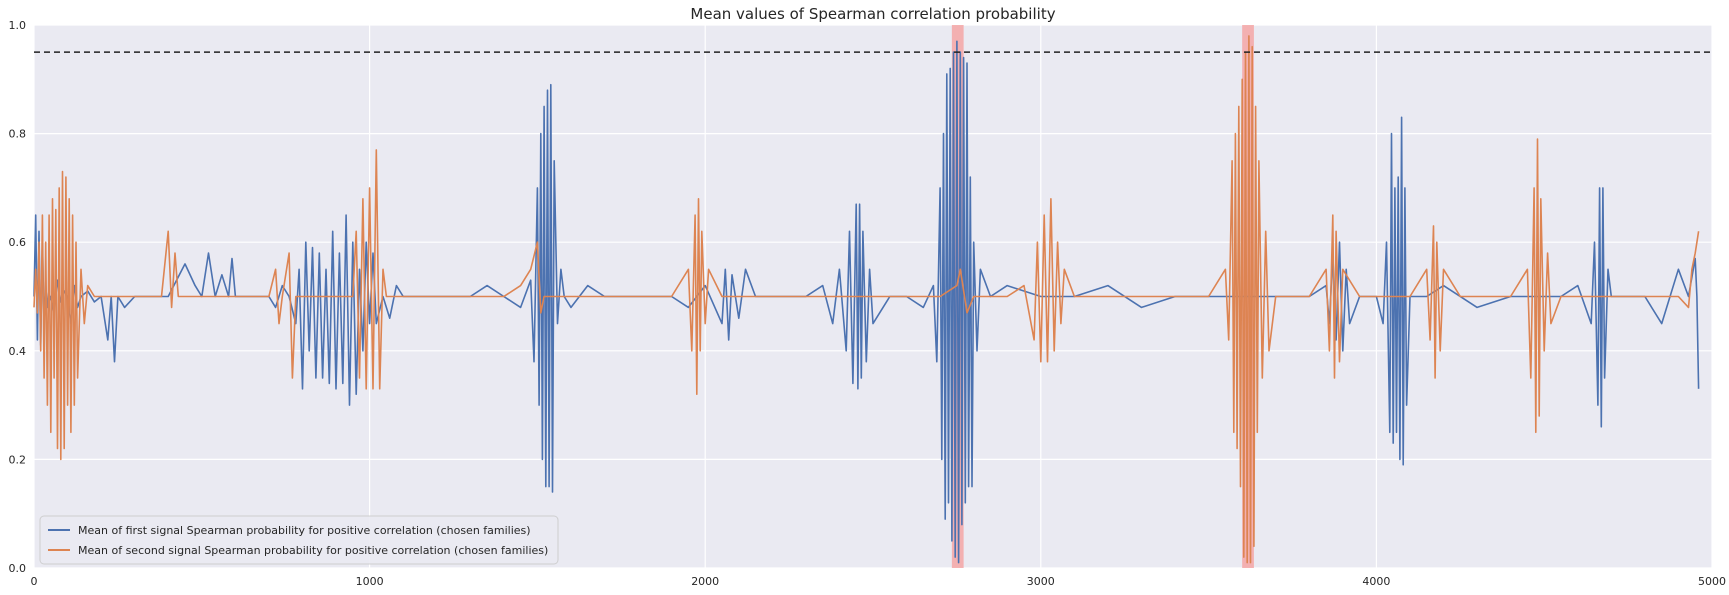 The width and height of the screenshot is (1729, 595). I want to click on x-tick-label: 0, so click(34, 581).